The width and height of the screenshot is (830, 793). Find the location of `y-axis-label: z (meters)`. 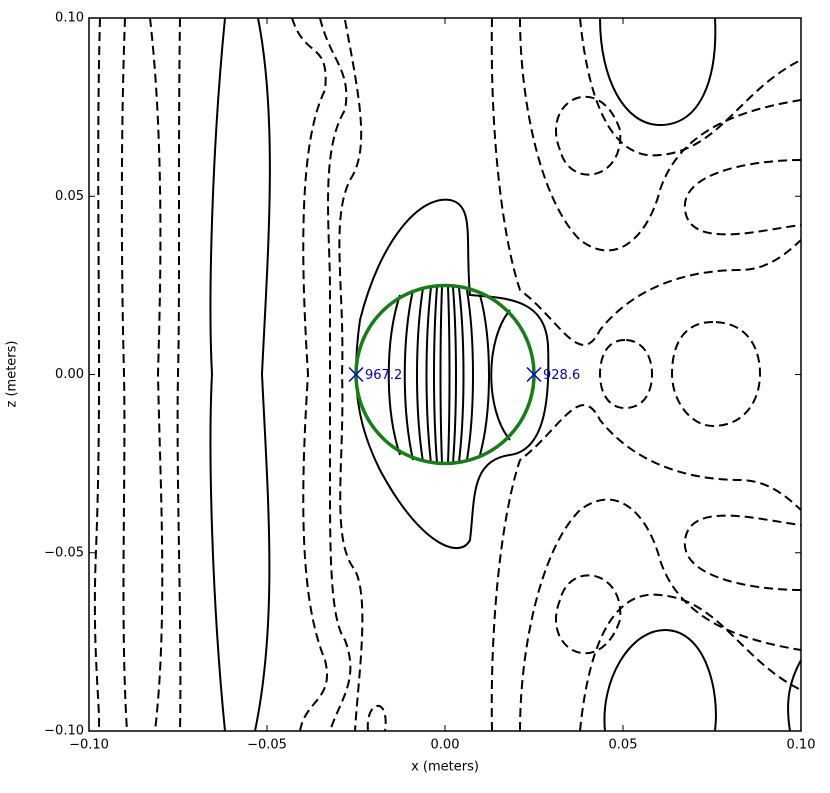

y-axis-label: z (meters) is located at coordinates (12, 374).